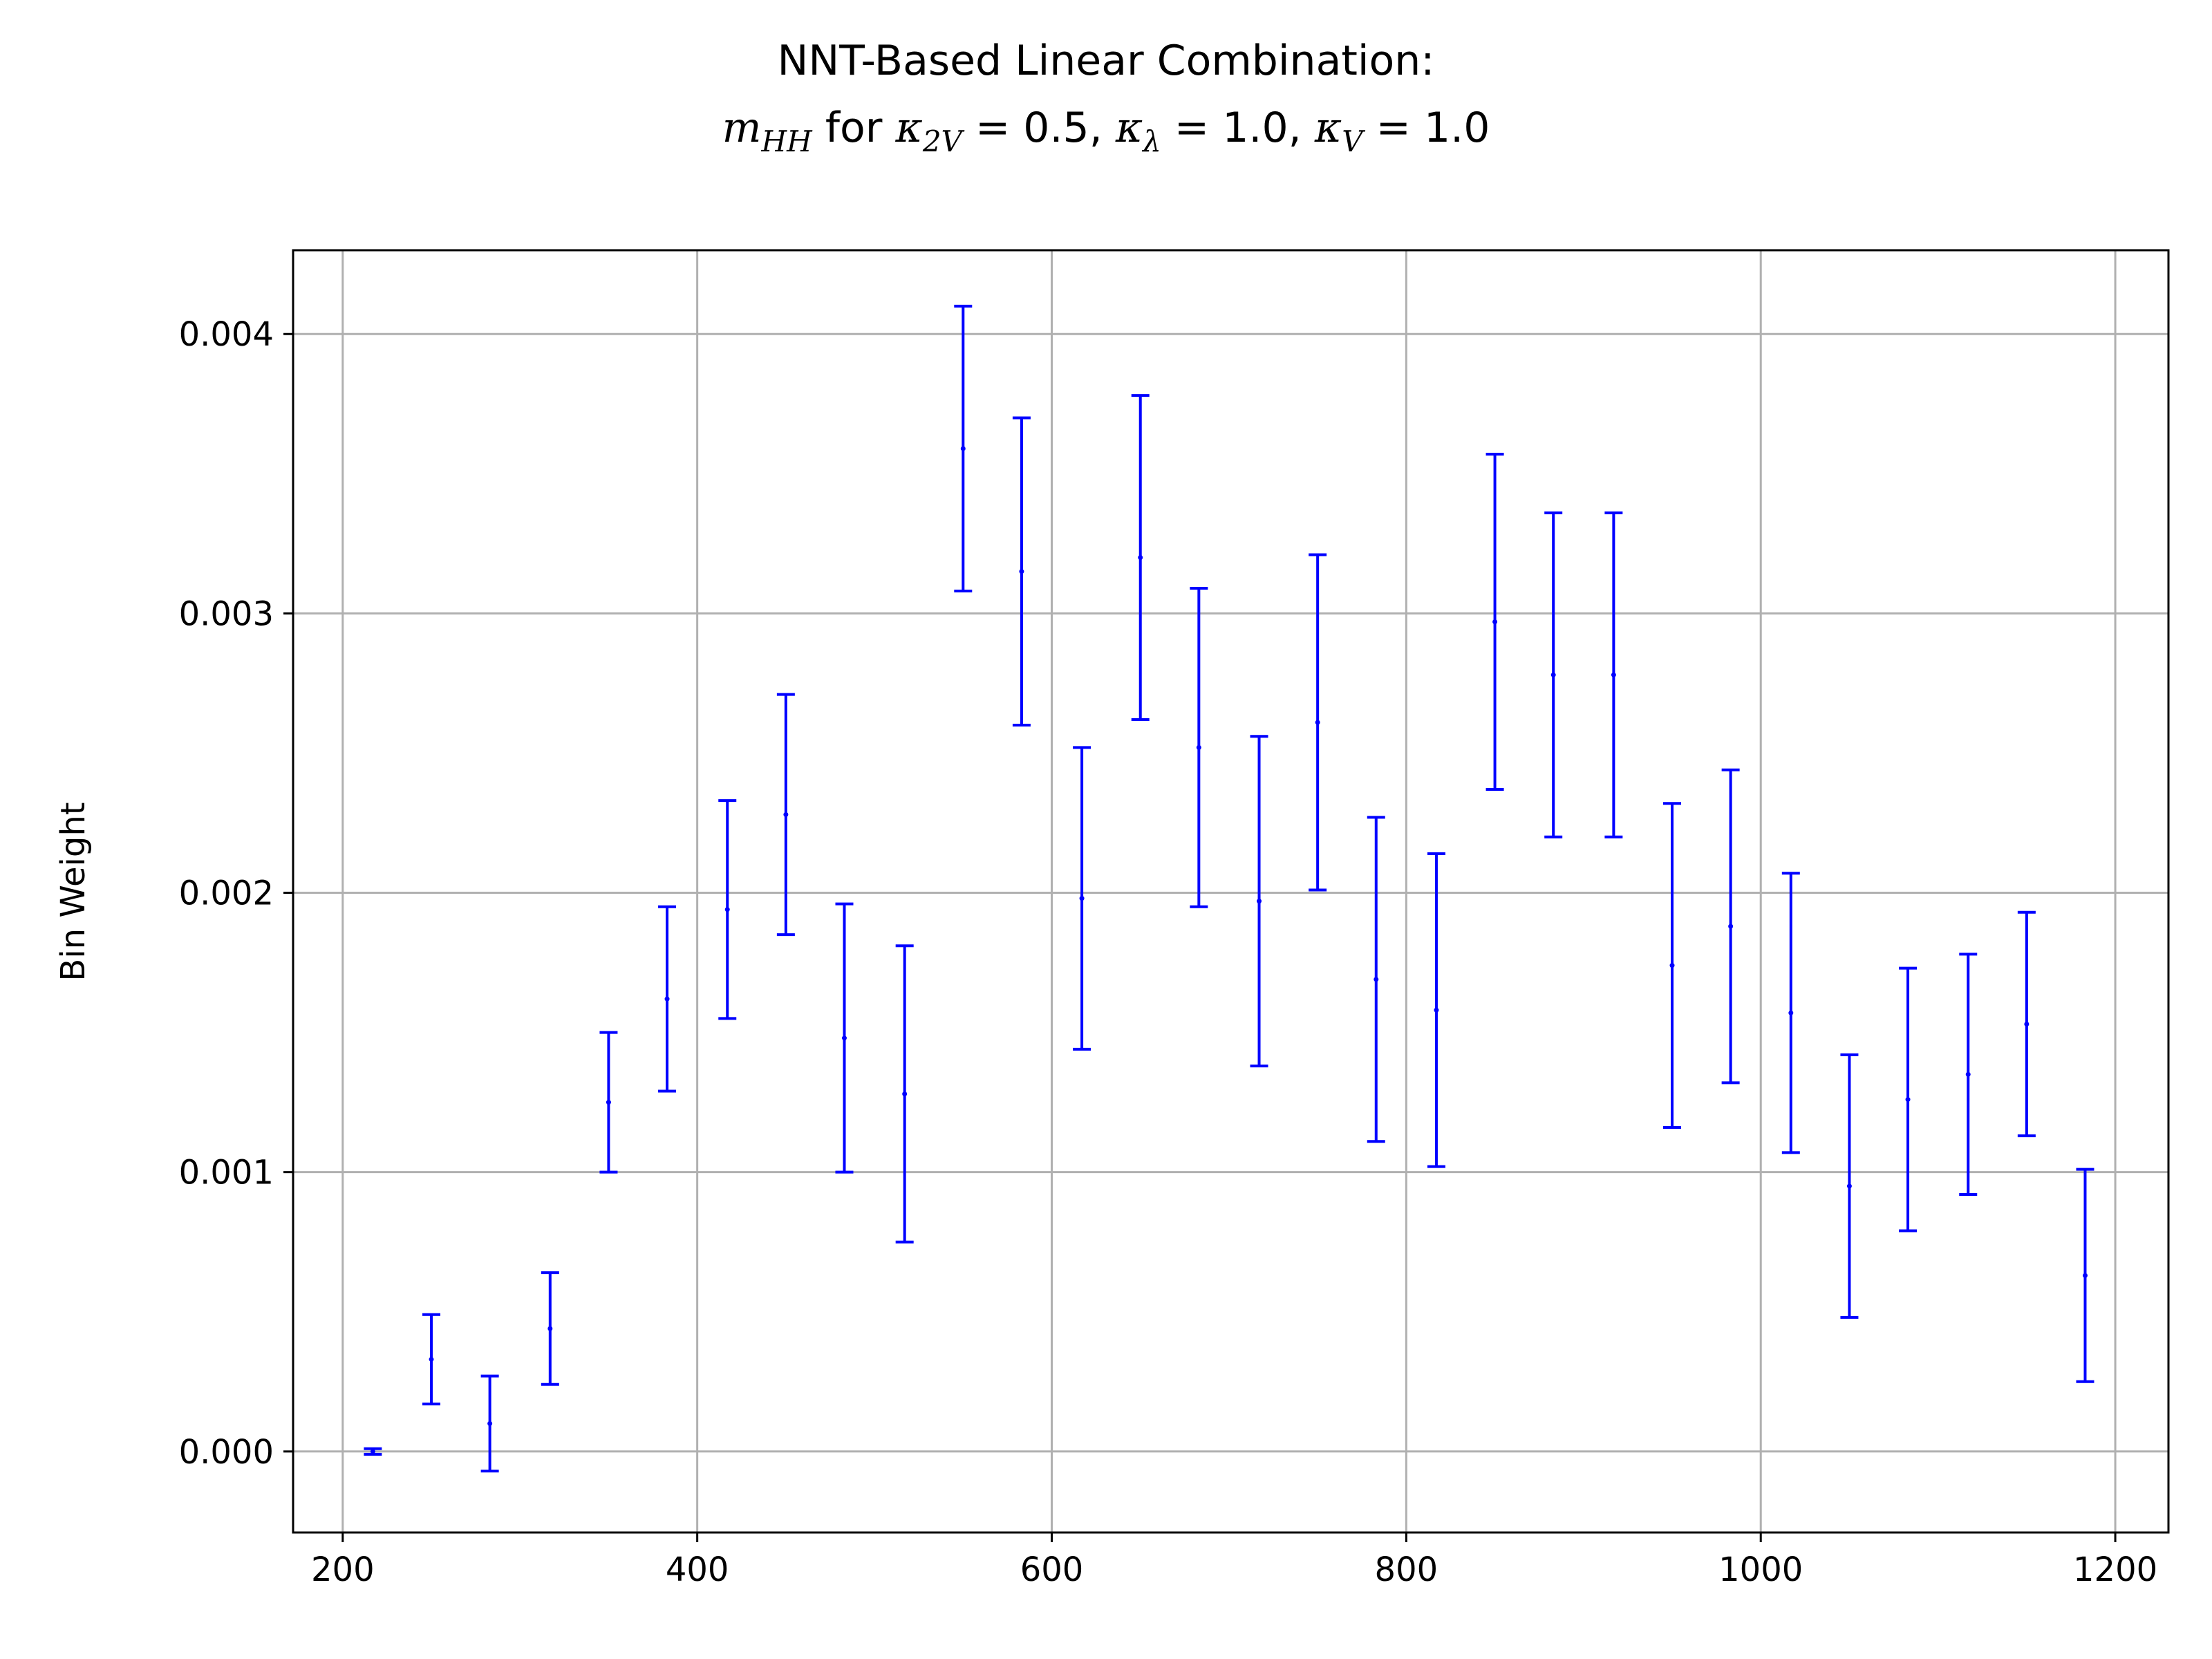 This screenshot has height=1659, width=2212. What do you see at coordinates (1106, 61) in the screenshot?
I see `chart-title-line-1: NNT-Based Linear Combination:` at bounding box center [1106, 61].